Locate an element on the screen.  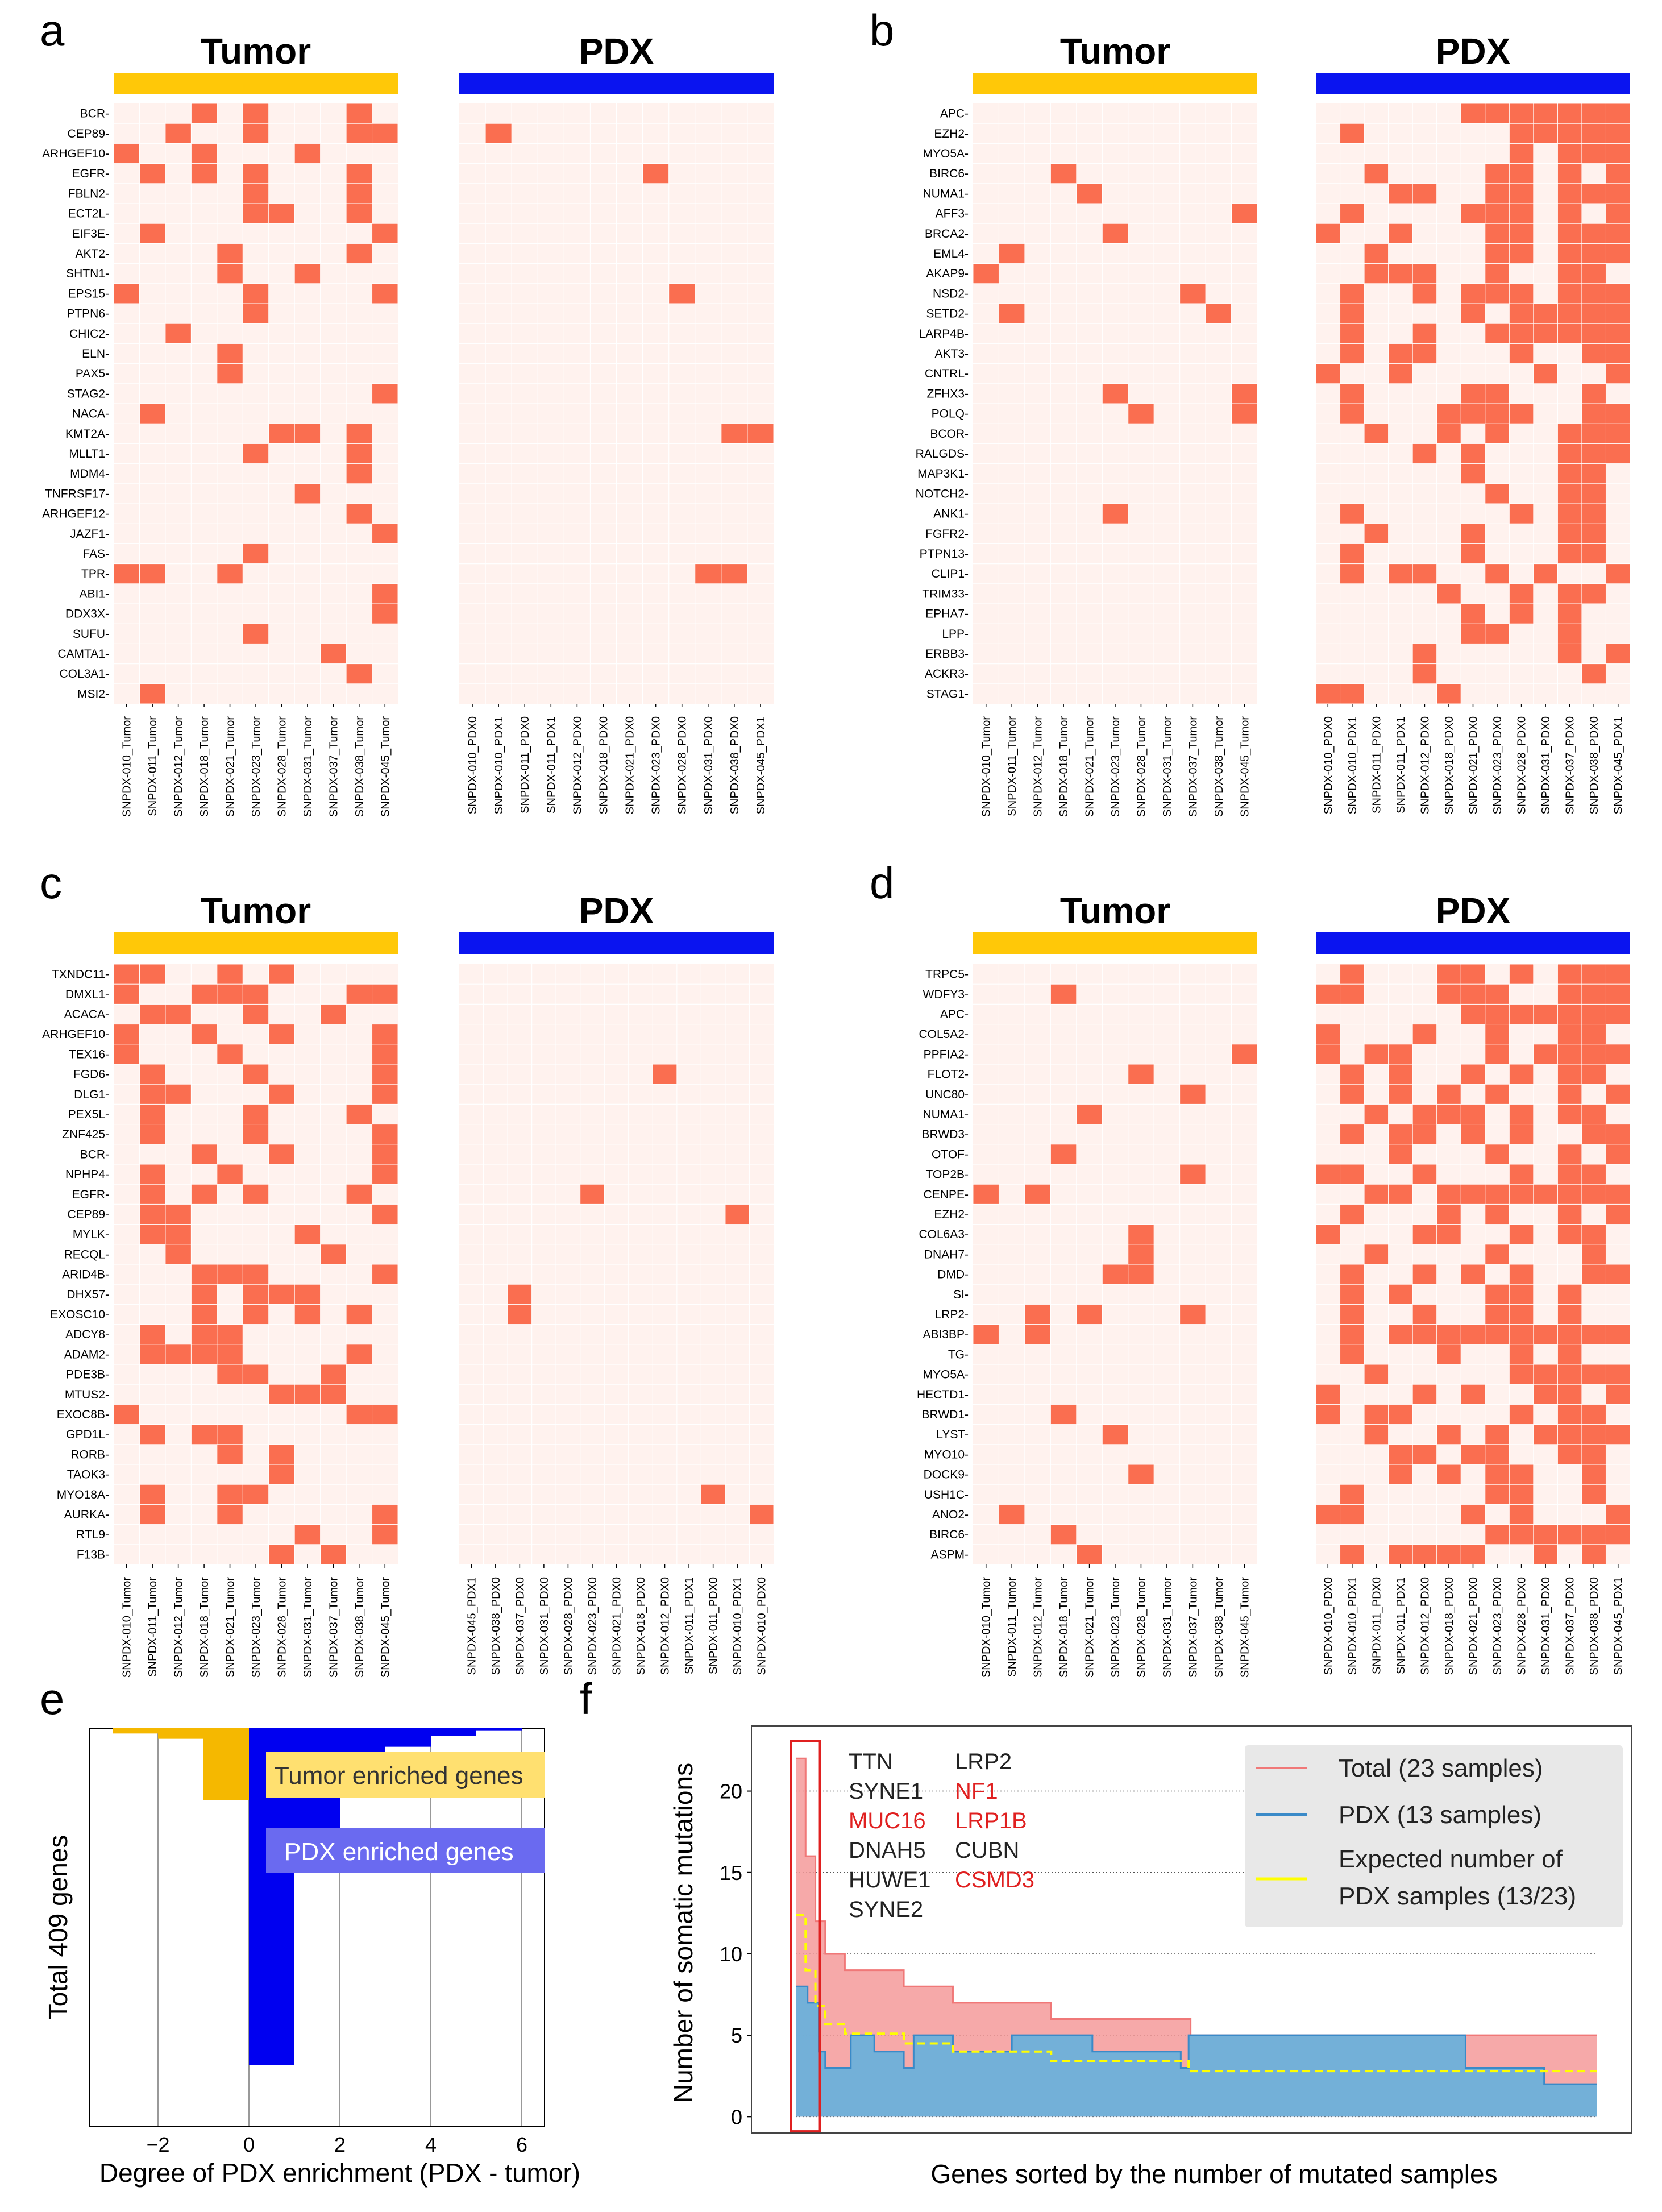
gene-label: ABI3BP- is located at coordinates (946, 1334).